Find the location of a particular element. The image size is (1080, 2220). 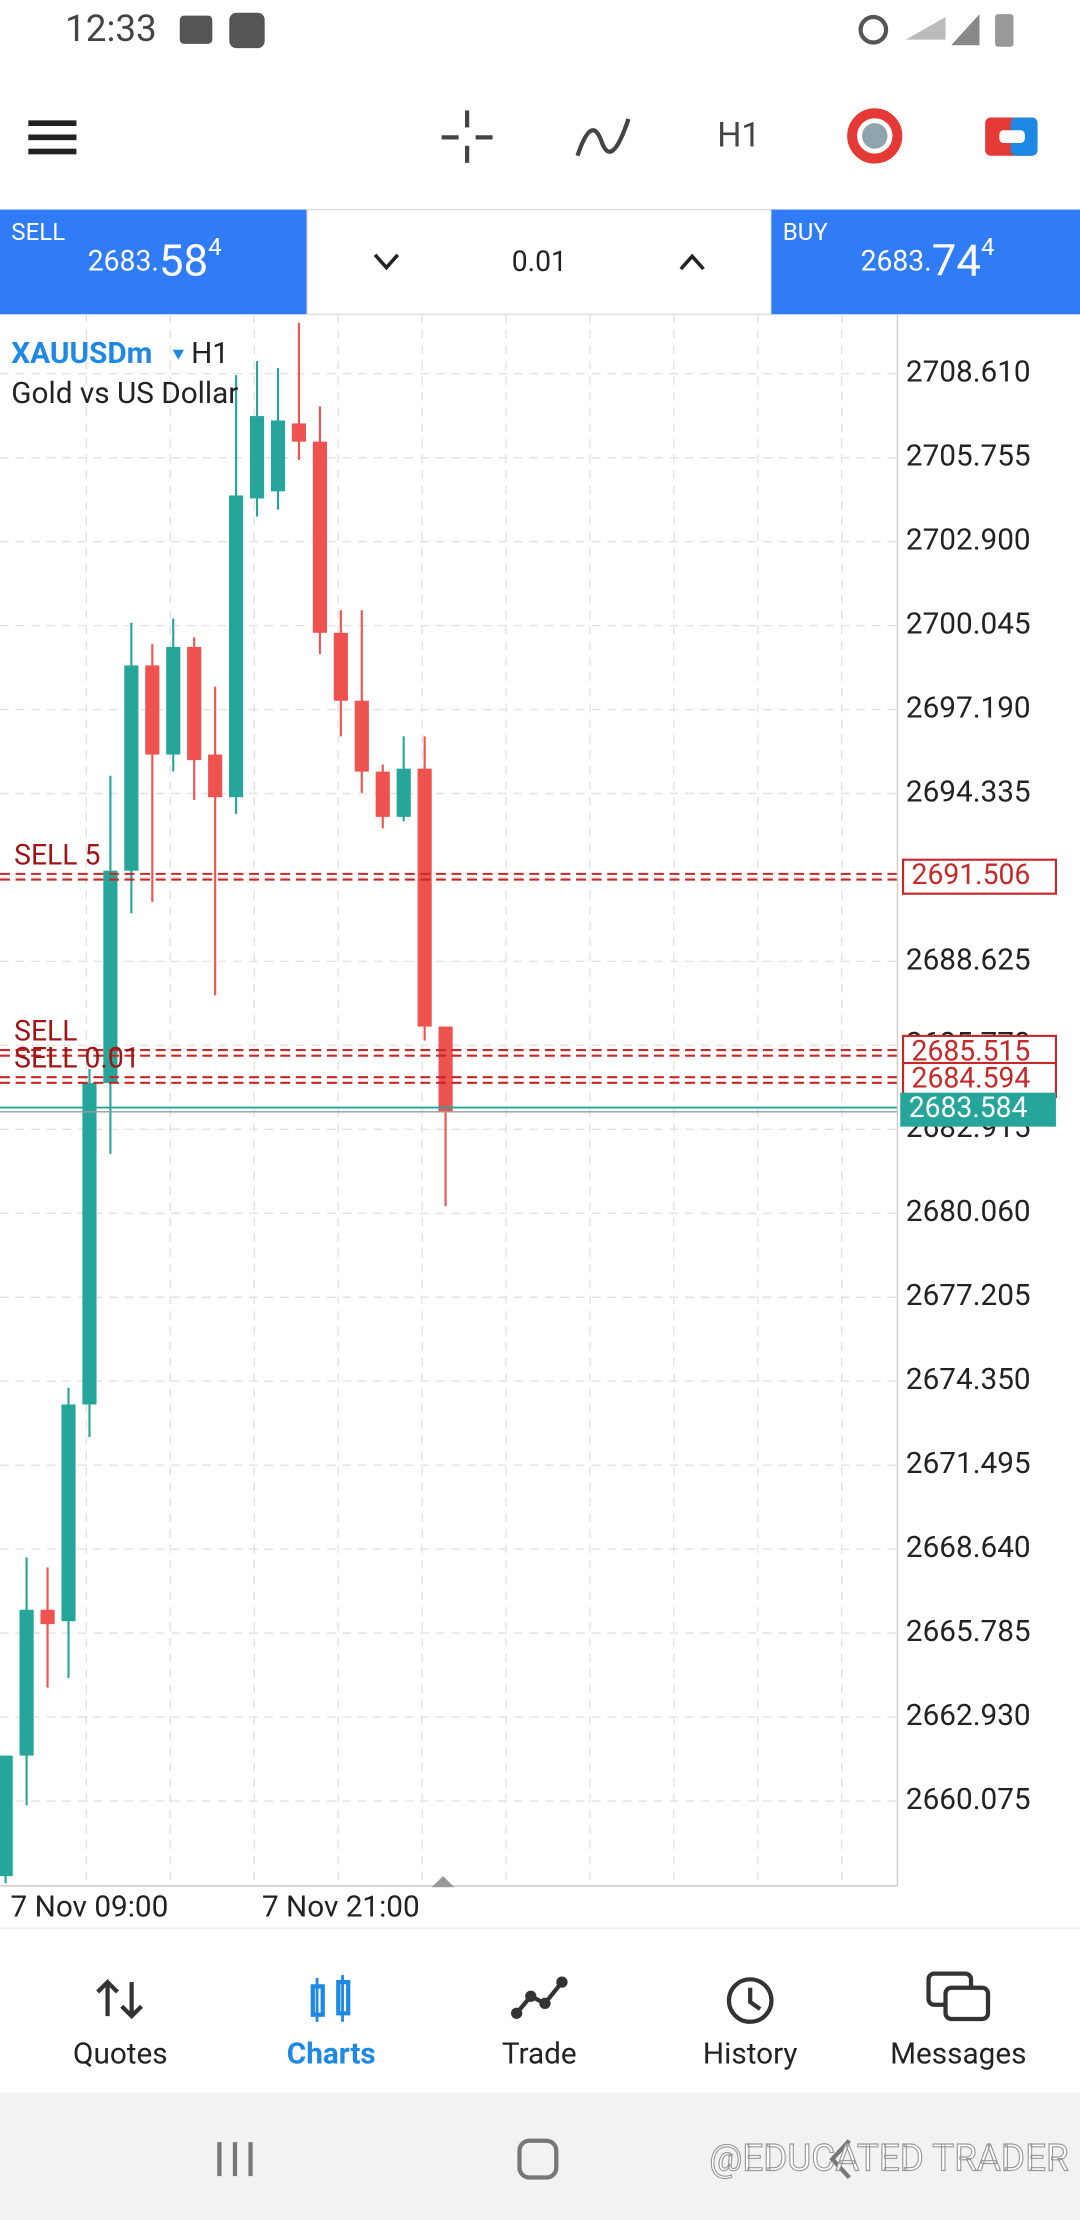

bid-price-box is located at coordinates (978, 1109).